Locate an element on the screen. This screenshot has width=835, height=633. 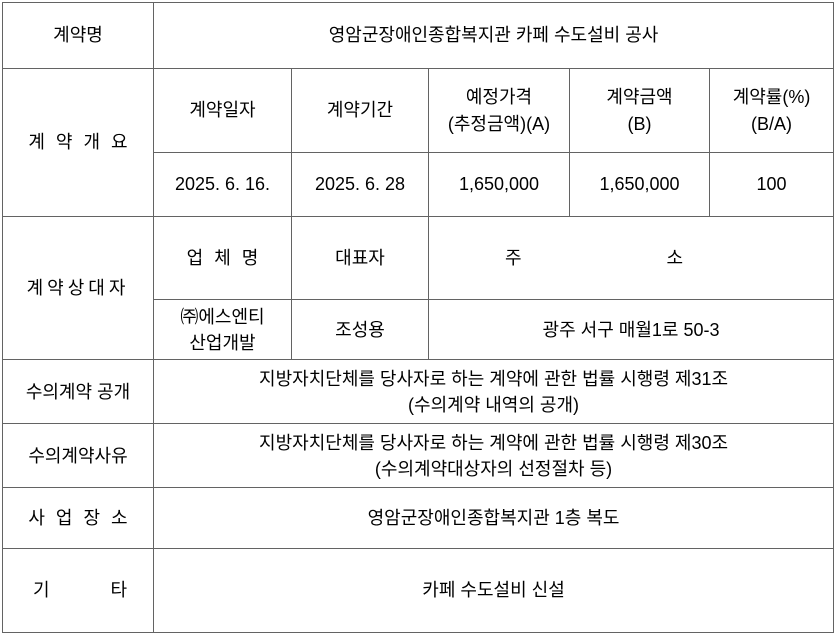
overview-header-estimated-price: 예정가격 (추정금액)(A) is located at coordinates (499, 110).